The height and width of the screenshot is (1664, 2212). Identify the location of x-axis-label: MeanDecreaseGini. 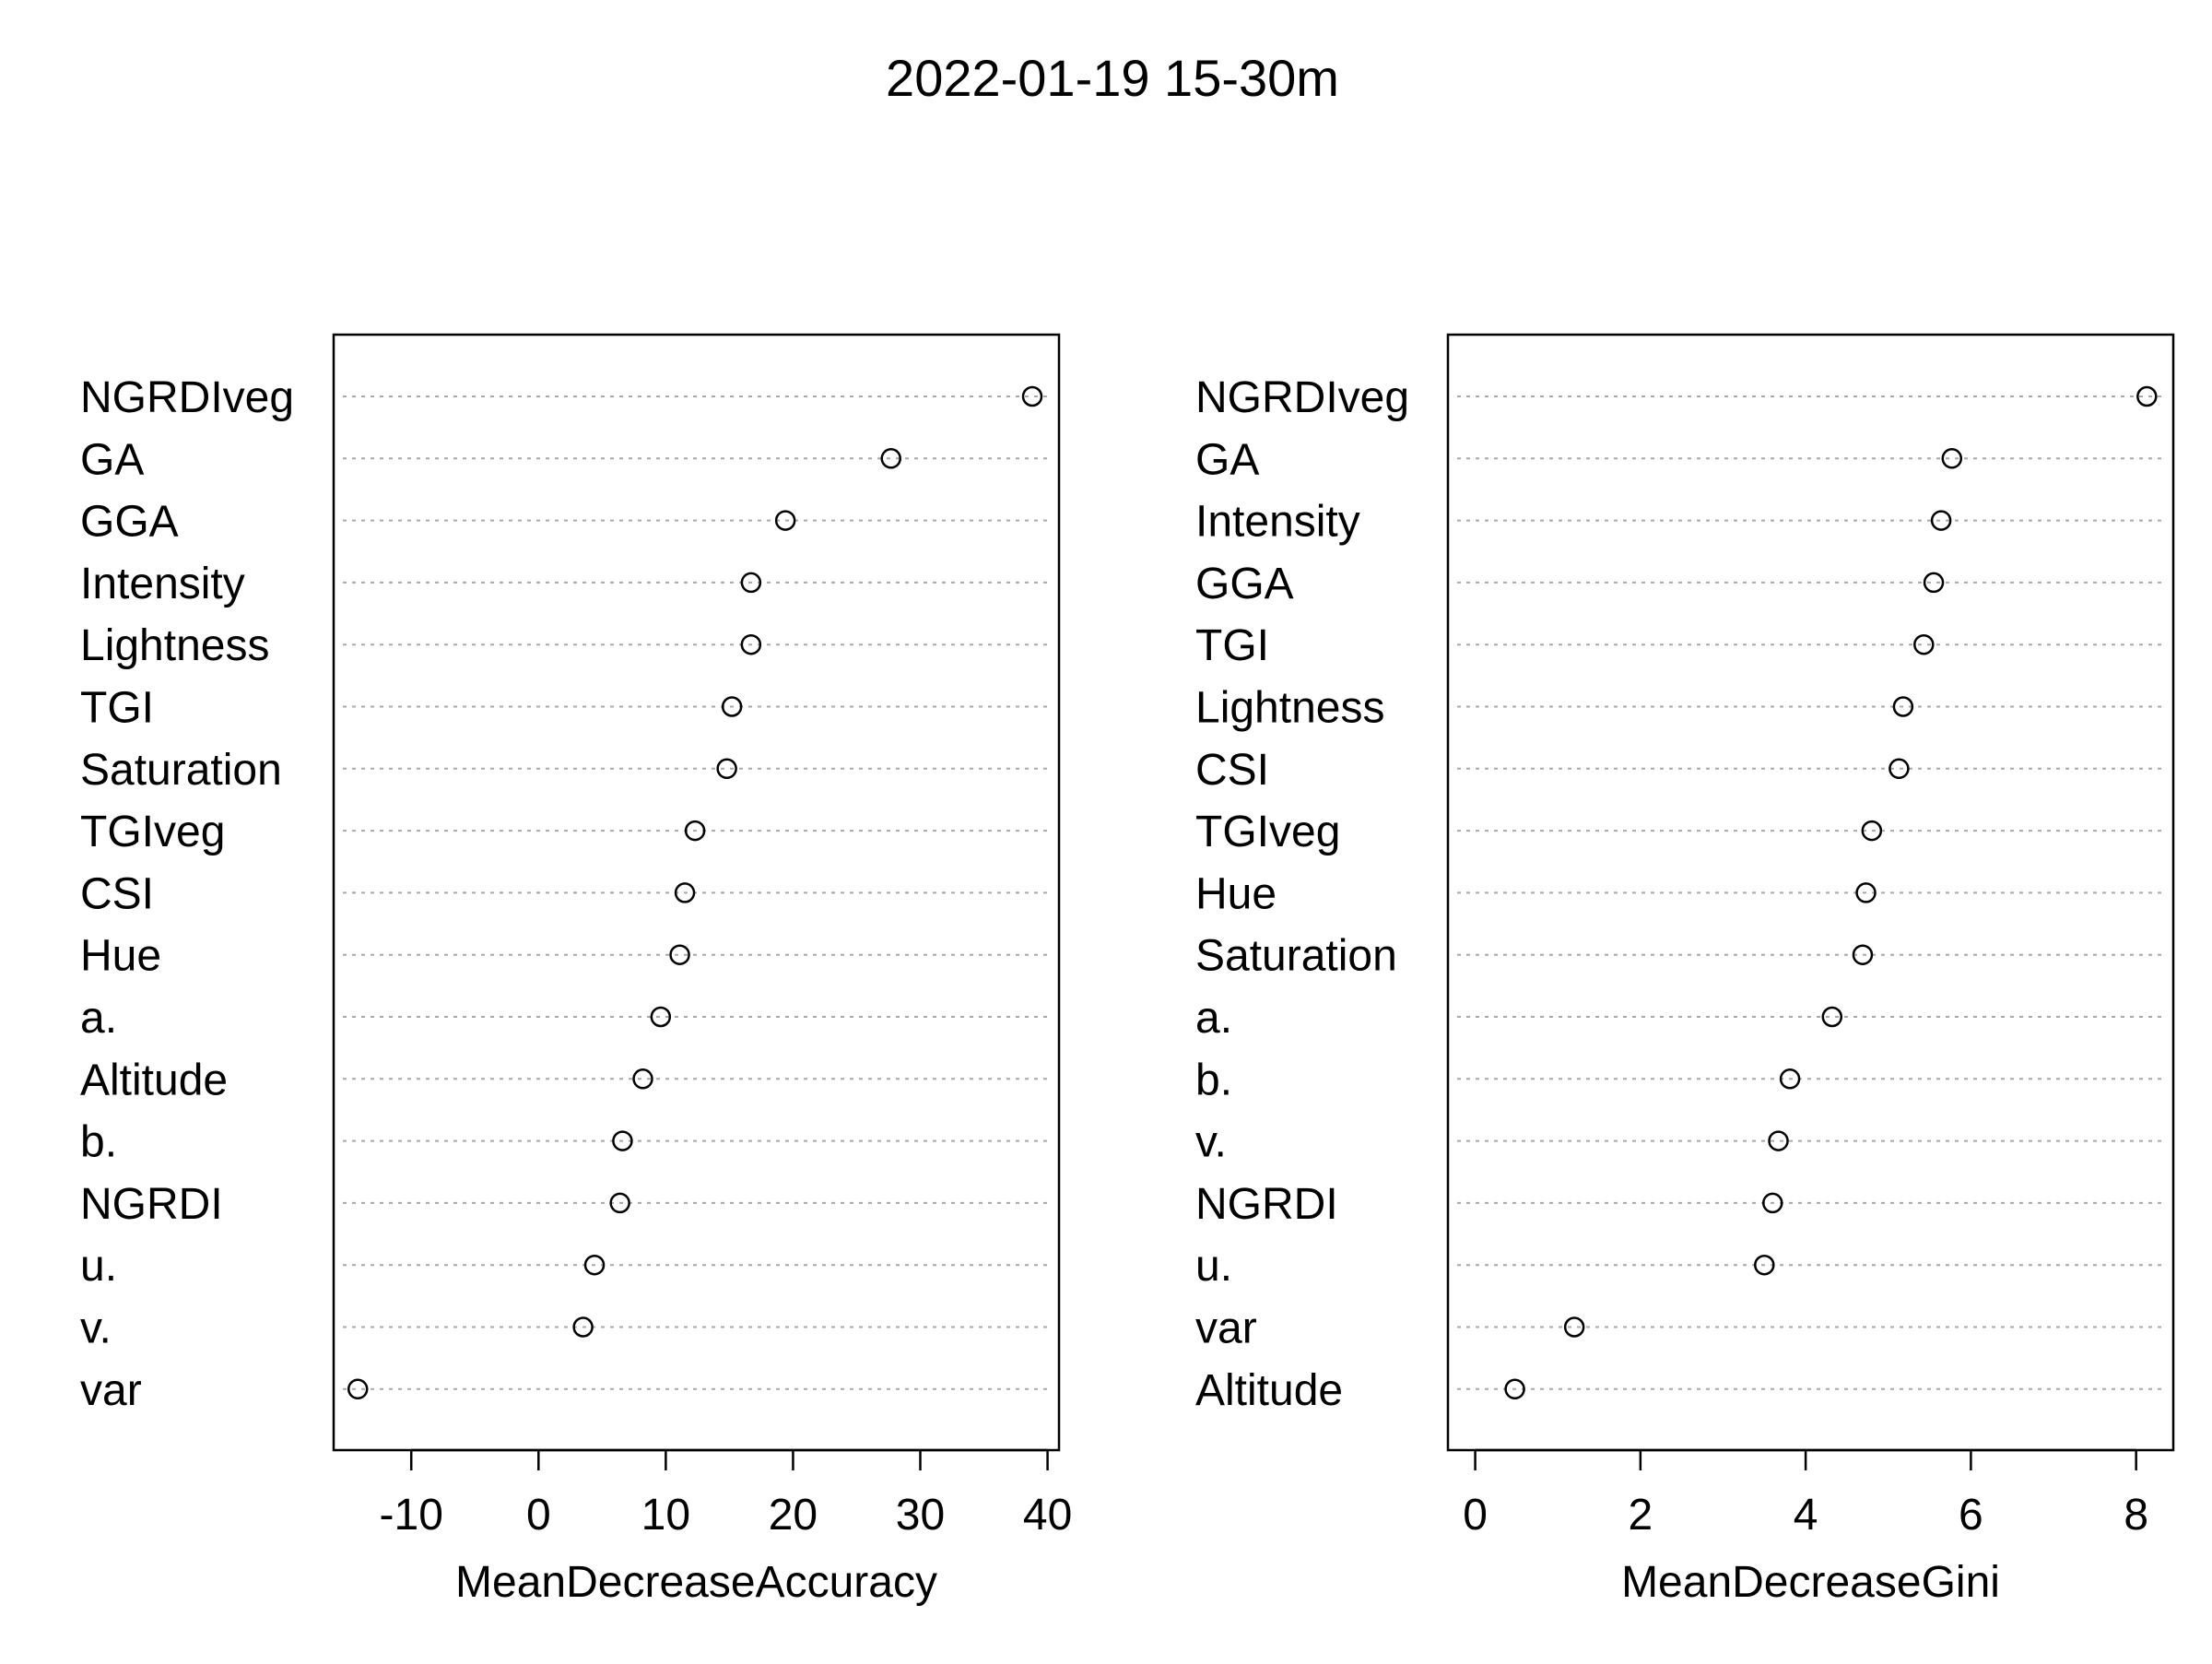
(1810, 1582).